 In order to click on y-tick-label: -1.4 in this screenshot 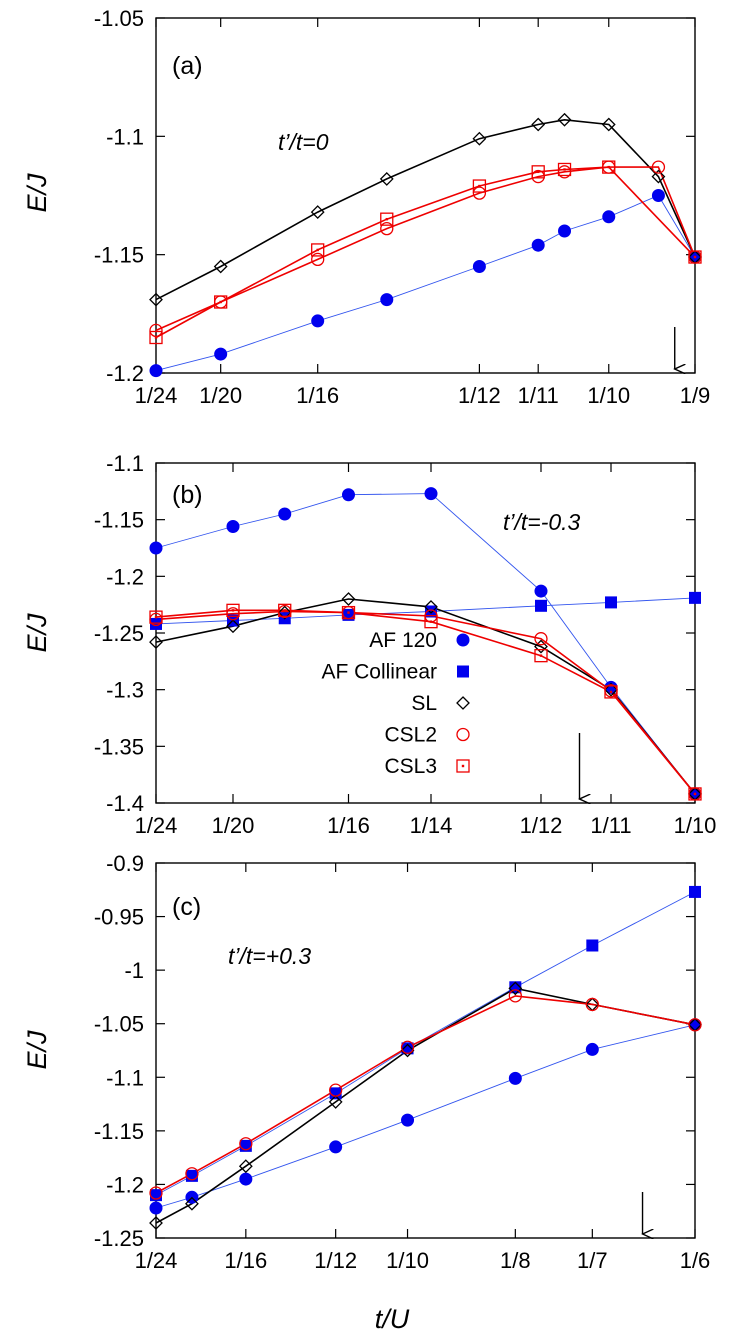, I will do `click(125, 803)`.